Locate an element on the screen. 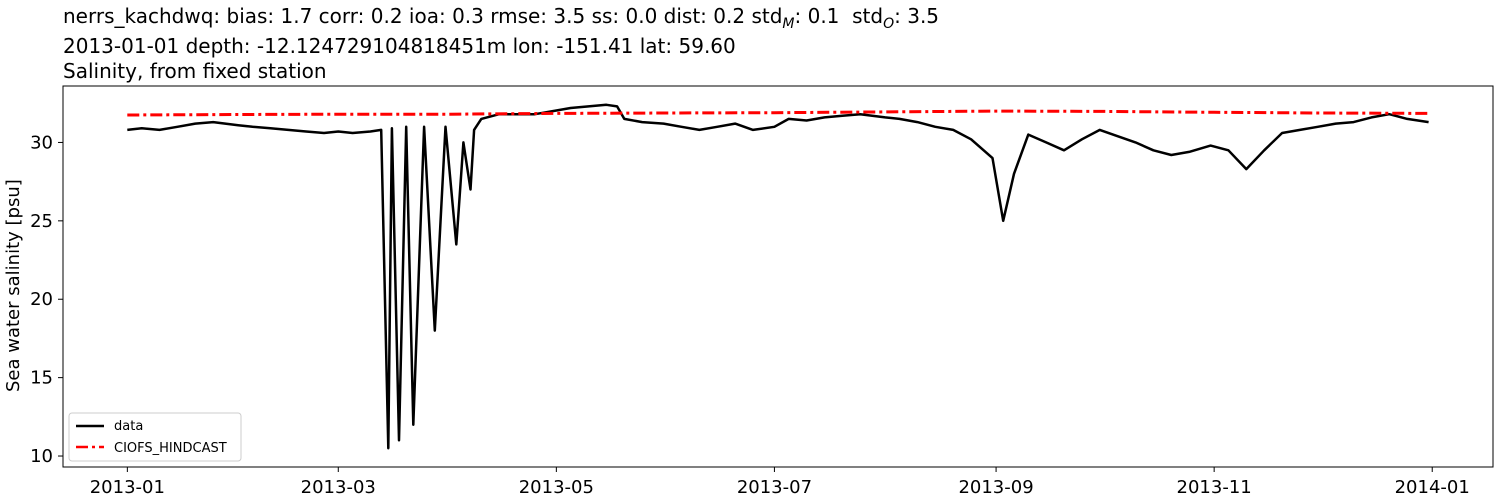 The height and width of the screenshot is (500, 1500). legend-box is located at coordinates (155, 437).